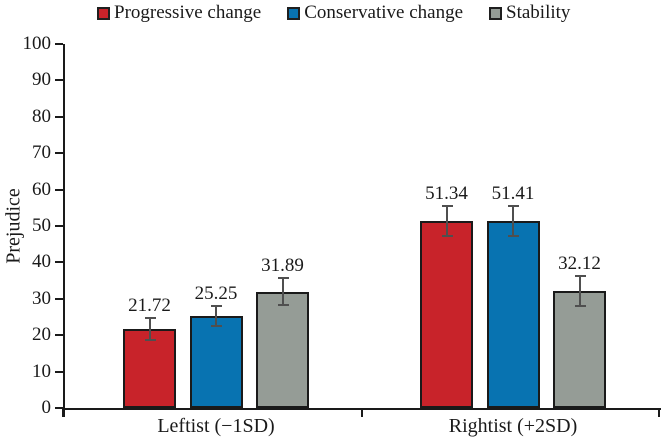 The height and width of the screenshot is (443, 664). What do you see at coordinates (41, 225) in the screenshot?
I see `y-tick-label: 50` at bounding box center [41, 225].